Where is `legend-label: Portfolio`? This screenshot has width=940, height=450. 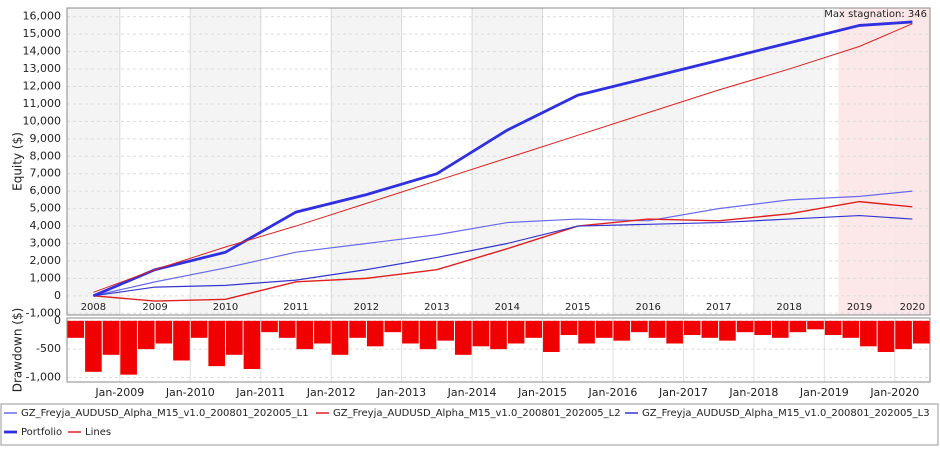 legend-label: Portfolio is located at coordinates (41, 432).